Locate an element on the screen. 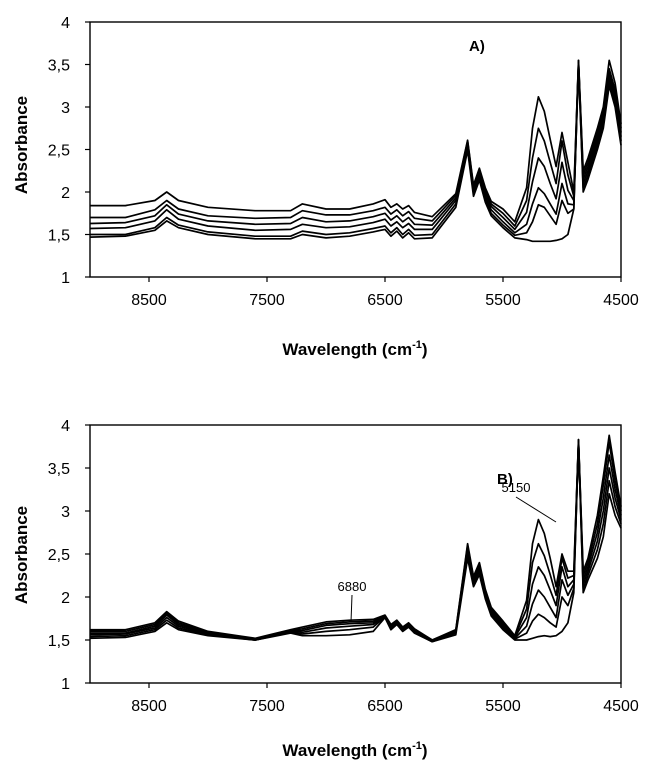  annotation-label: 5150 is located at coordinates (516, 487).